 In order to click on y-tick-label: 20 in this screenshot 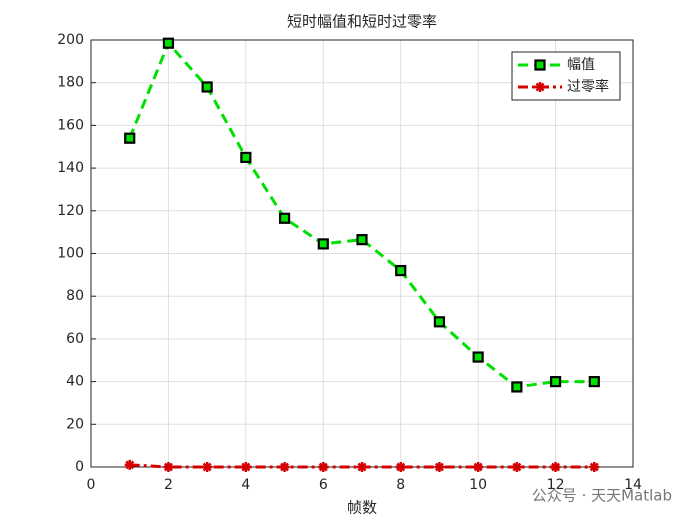, I will do `click(75, 424)`.